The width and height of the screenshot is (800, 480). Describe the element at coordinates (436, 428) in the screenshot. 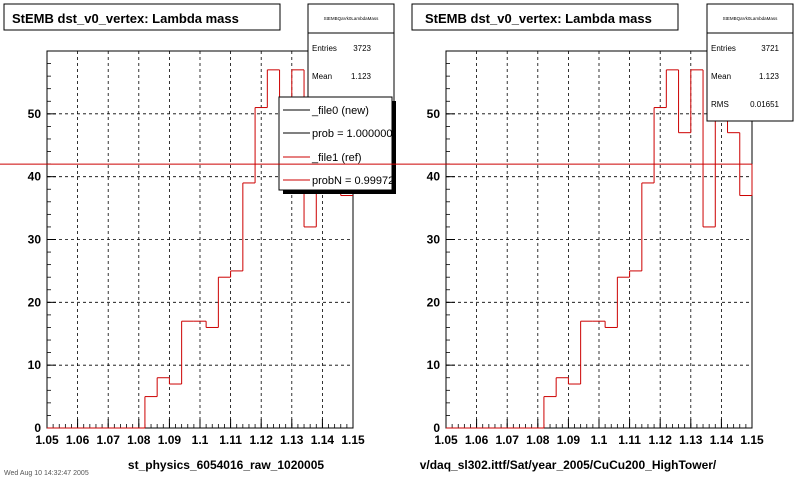

I see `right-y-tick-label: 0` at that location.